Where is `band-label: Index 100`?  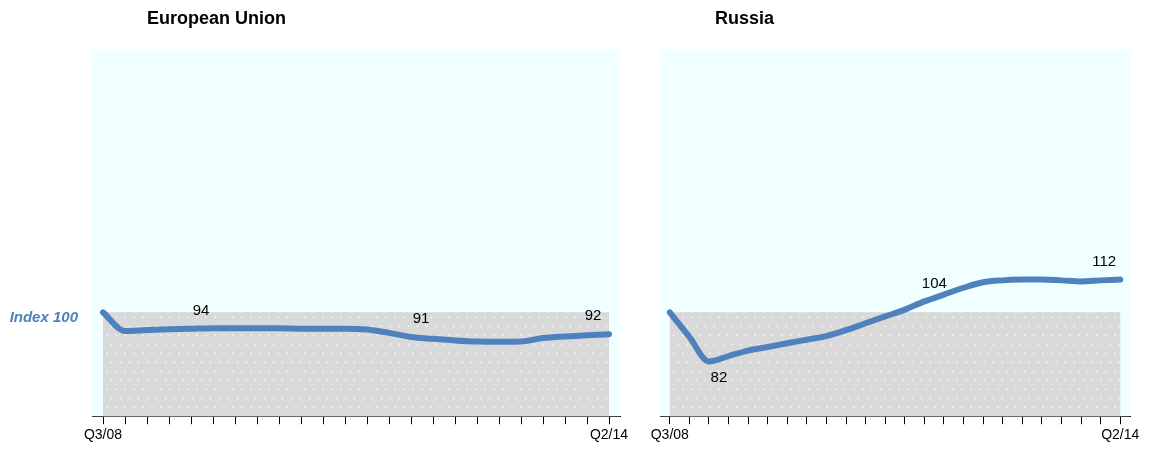 band-label: Index 100 is located at coordinates (44, 317).